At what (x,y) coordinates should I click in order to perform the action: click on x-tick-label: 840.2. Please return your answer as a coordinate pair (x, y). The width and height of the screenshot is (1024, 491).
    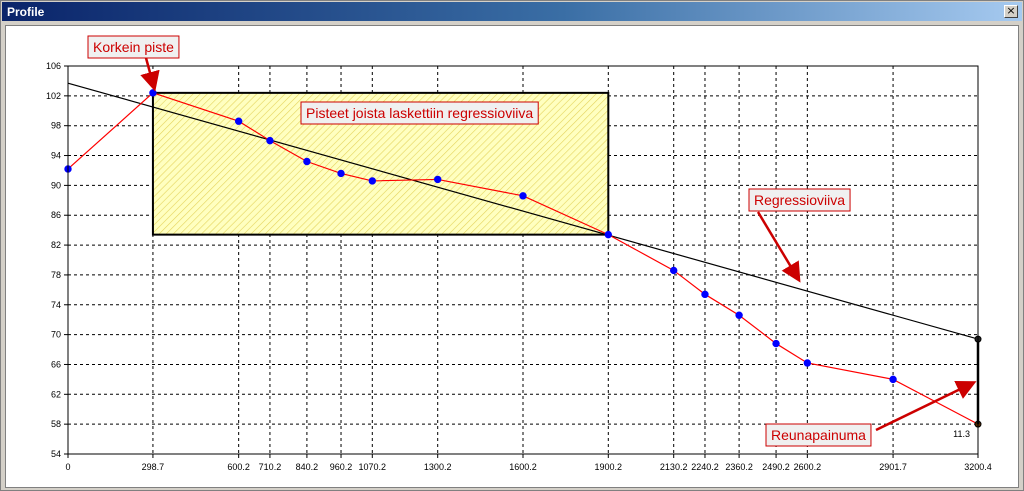
    Looking at the image, I should click on (307, 467).